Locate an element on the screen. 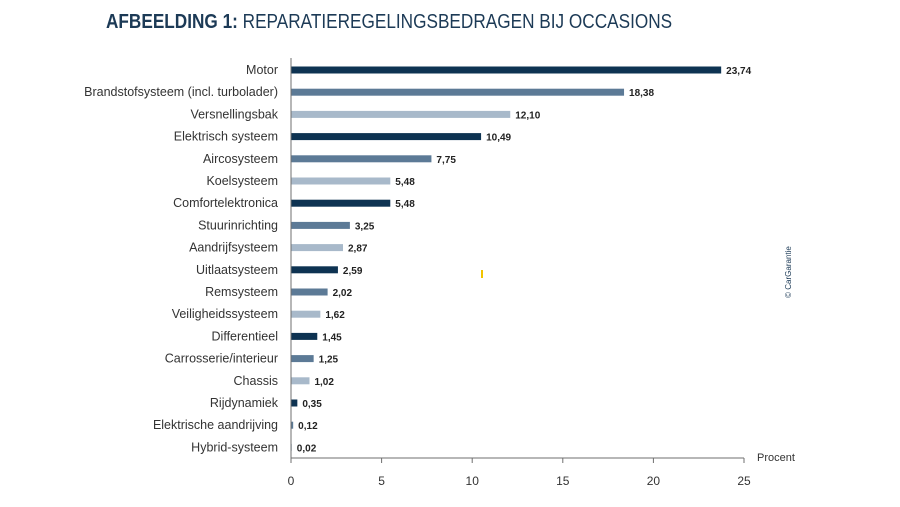 This screenshot has width=900, height=507. value-label-1: 23,74 is located at coordinates (738, 71).